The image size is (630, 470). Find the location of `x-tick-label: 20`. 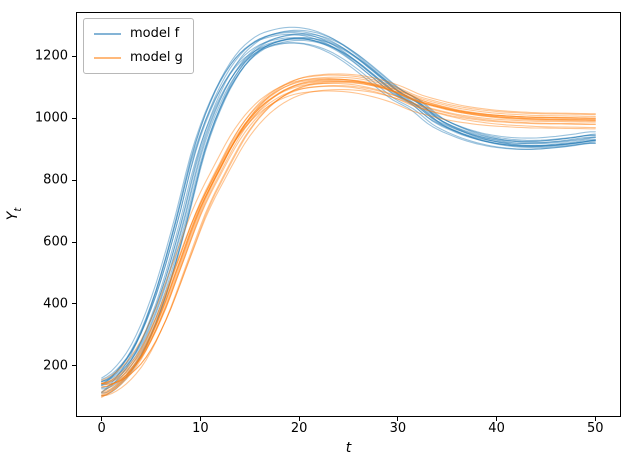

x-tick-label: 20 is located at coordinates (299, 428).